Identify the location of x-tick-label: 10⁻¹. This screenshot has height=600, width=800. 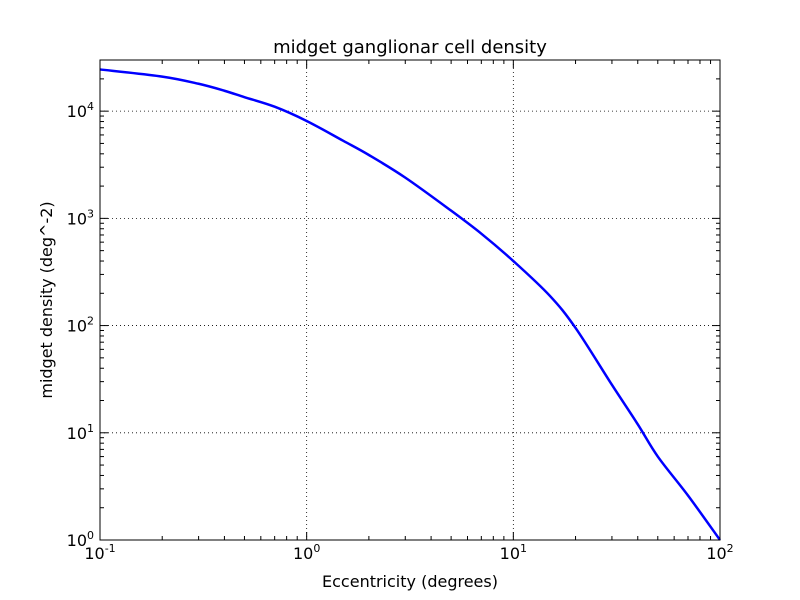
(99, 552).